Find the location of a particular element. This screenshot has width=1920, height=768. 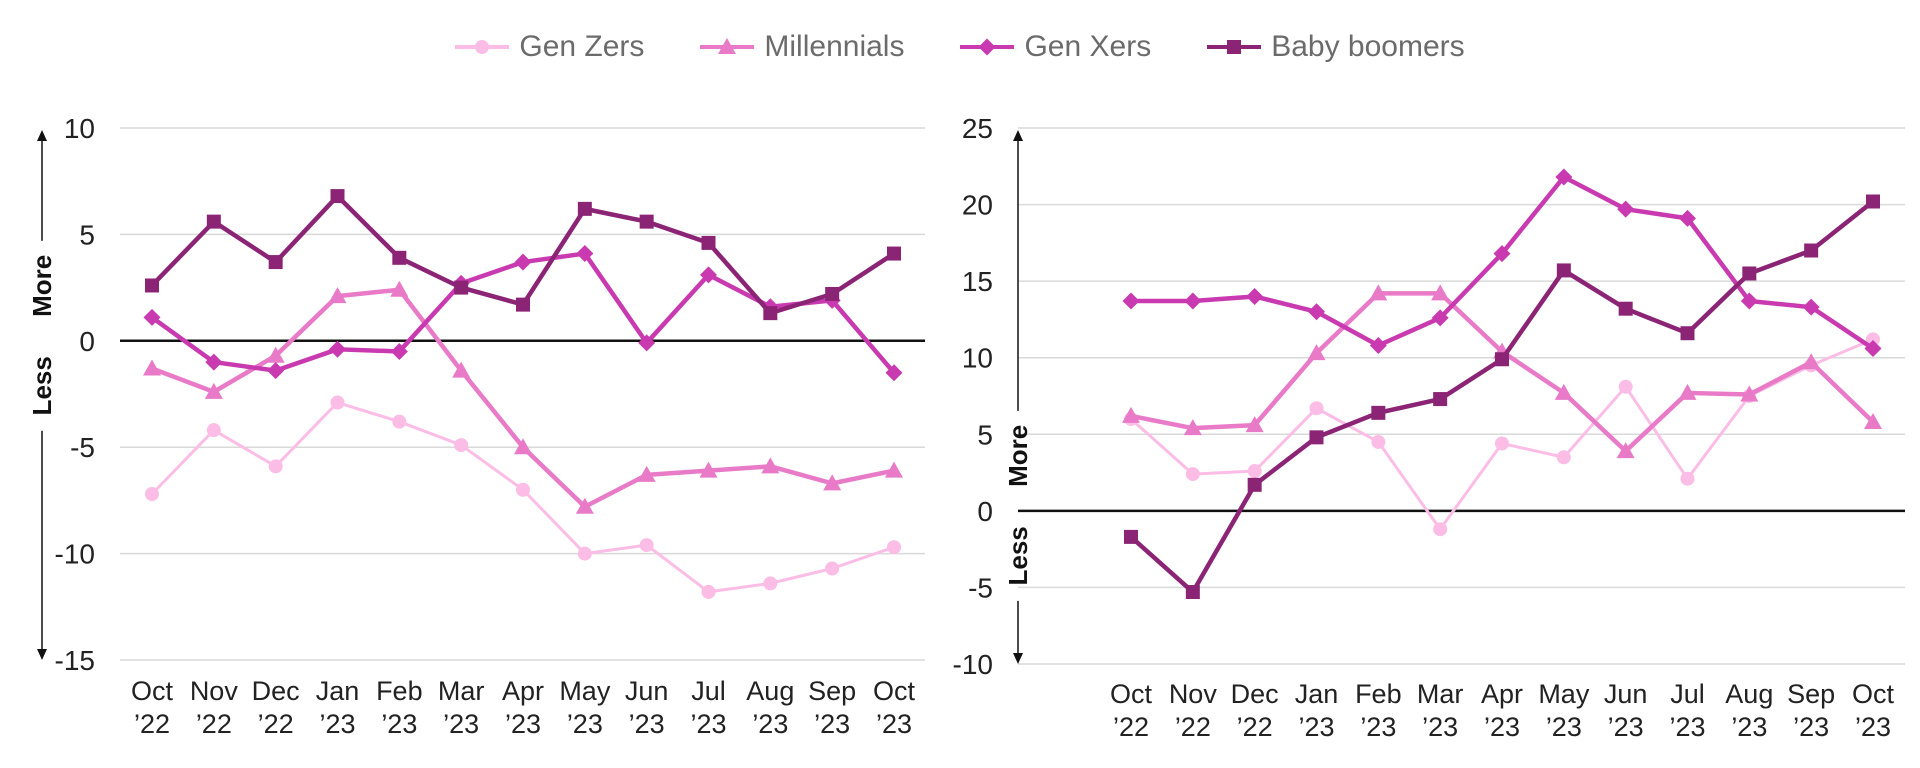

x-tick-label: Feb ’23 is located at coordinates (399, 707).